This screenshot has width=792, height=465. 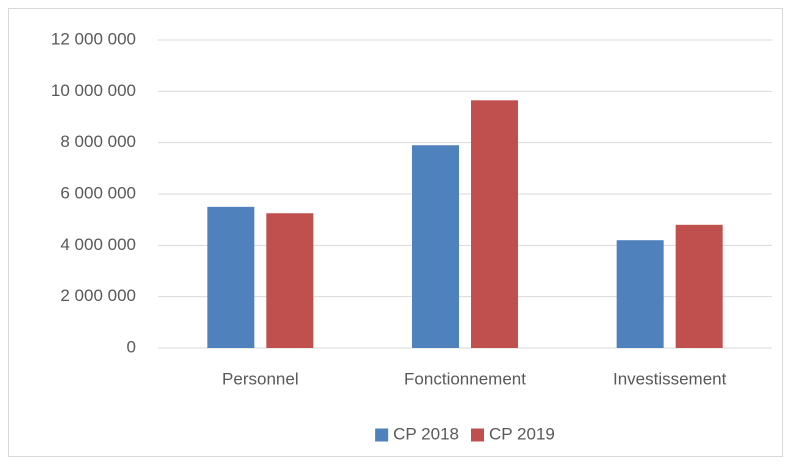 I want to click on x-tick-label: Fonctionnement, so click(x=465, y=378).